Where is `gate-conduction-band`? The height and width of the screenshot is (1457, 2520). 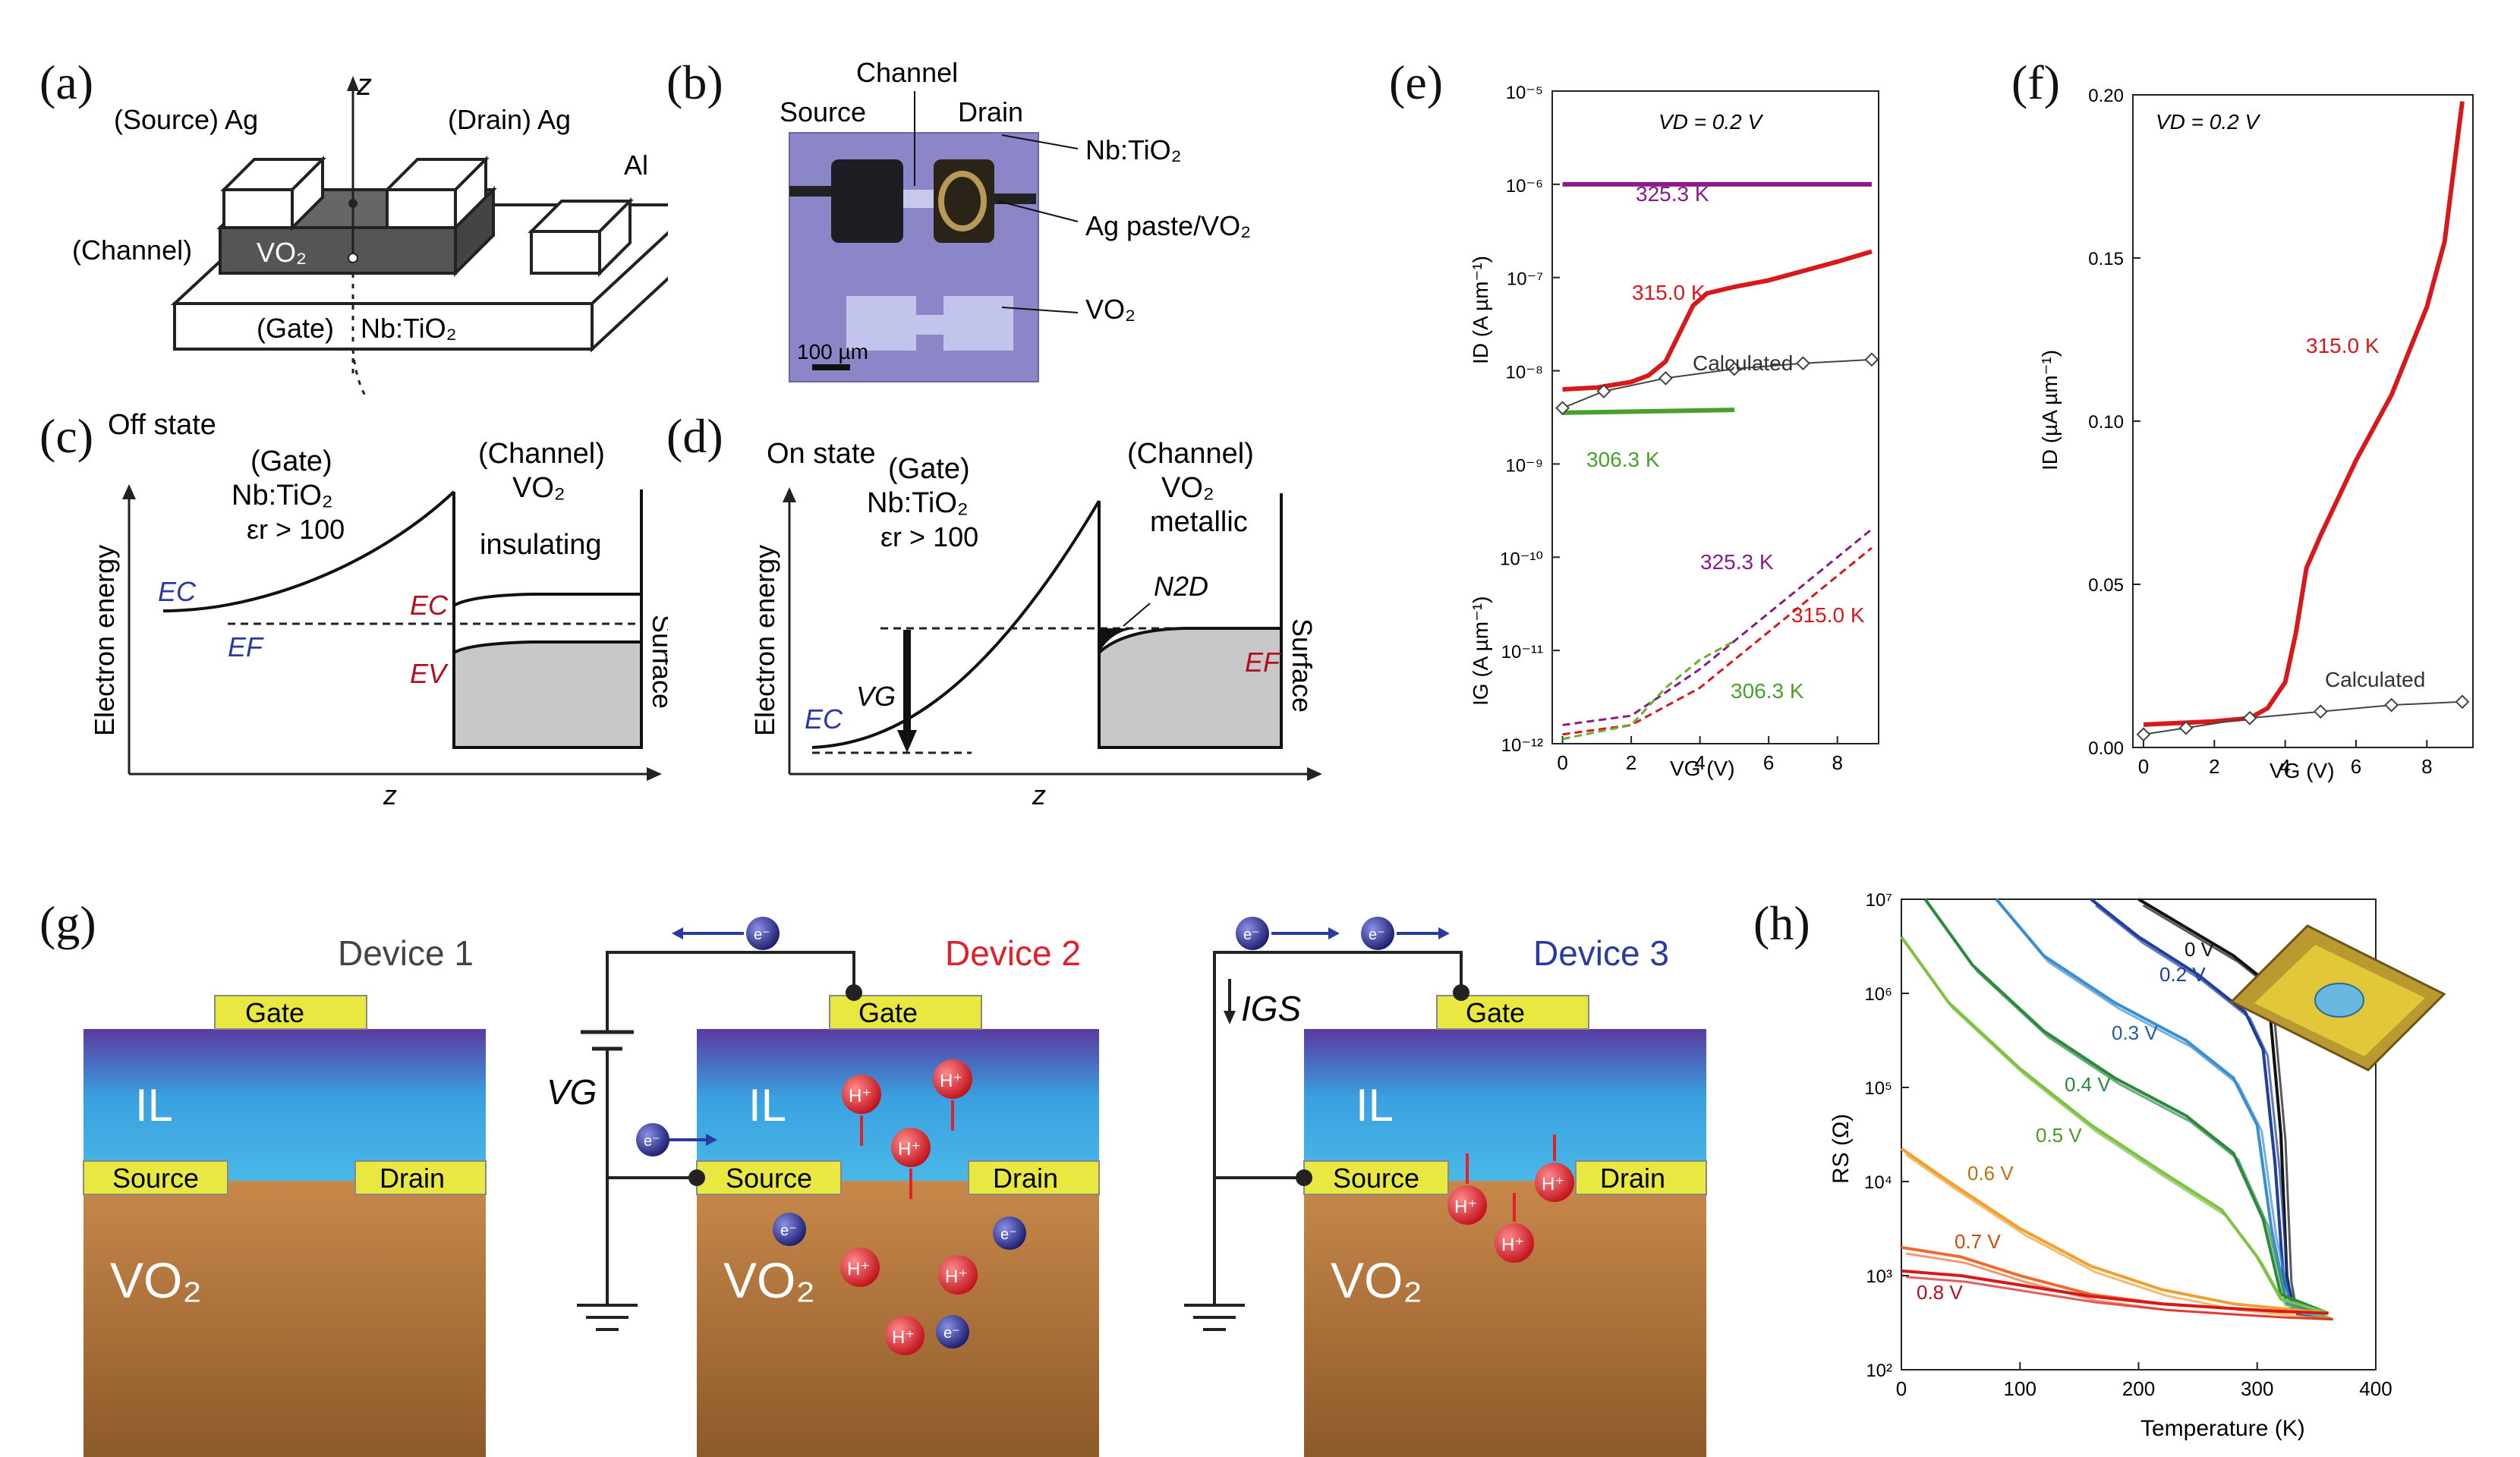 gate-conduction-band is located at coordinates (956, 624).